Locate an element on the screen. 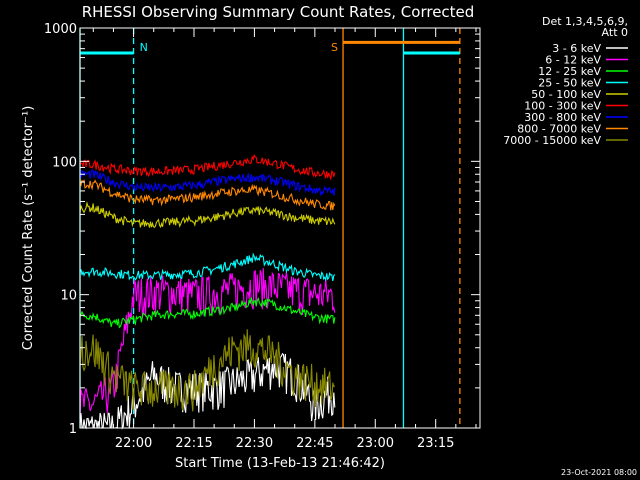 This screenshot has height=480, width=640. legend-header: Att 0 is located at coordinates (615, 32).